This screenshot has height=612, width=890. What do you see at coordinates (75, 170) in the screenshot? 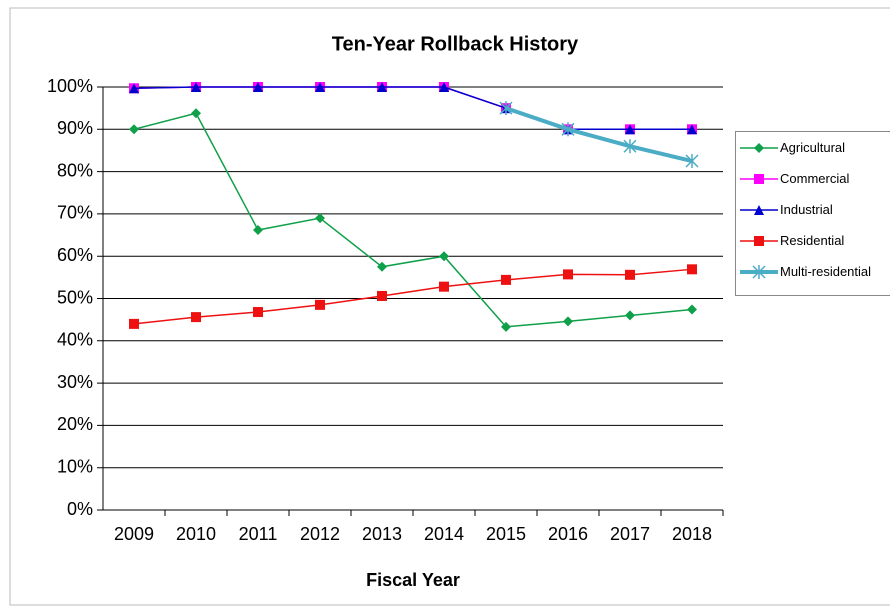
I see `y-tick-label: 80%` at bounding box center [75, 170].